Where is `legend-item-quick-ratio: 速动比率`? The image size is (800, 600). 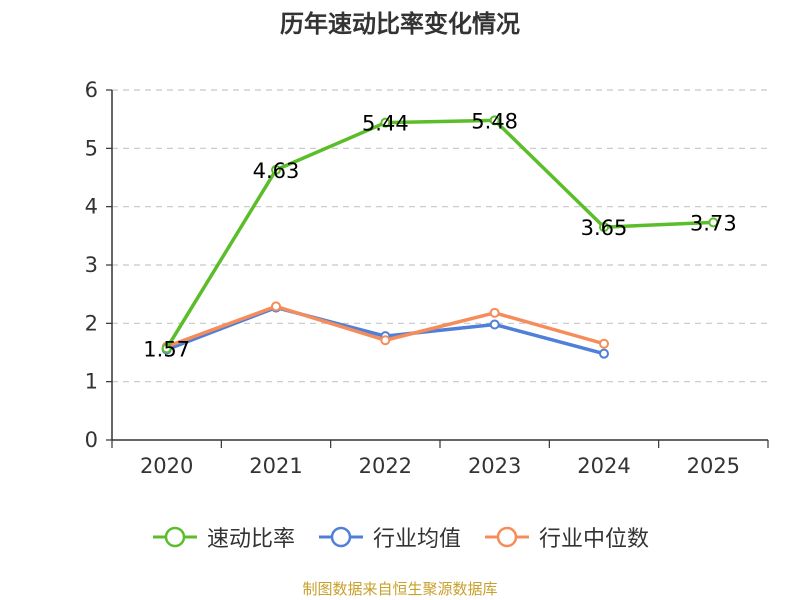
legend-item-quick-ratio: 速动比率 is located at coordinates (223, 537).